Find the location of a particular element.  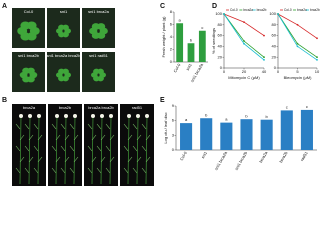

legend-label: brca2b is located at coordinates (262, 10).